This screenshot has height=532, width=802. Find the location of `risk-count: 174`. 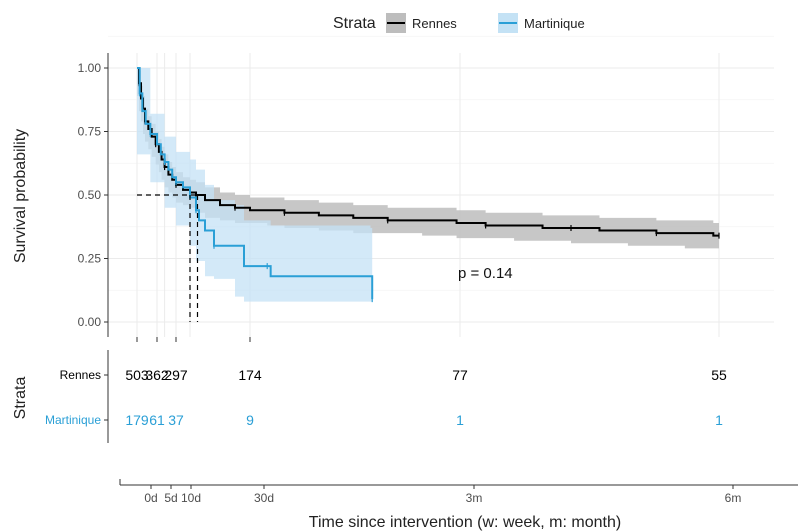

risk-count: 174 is located at coordinates (250, 375).